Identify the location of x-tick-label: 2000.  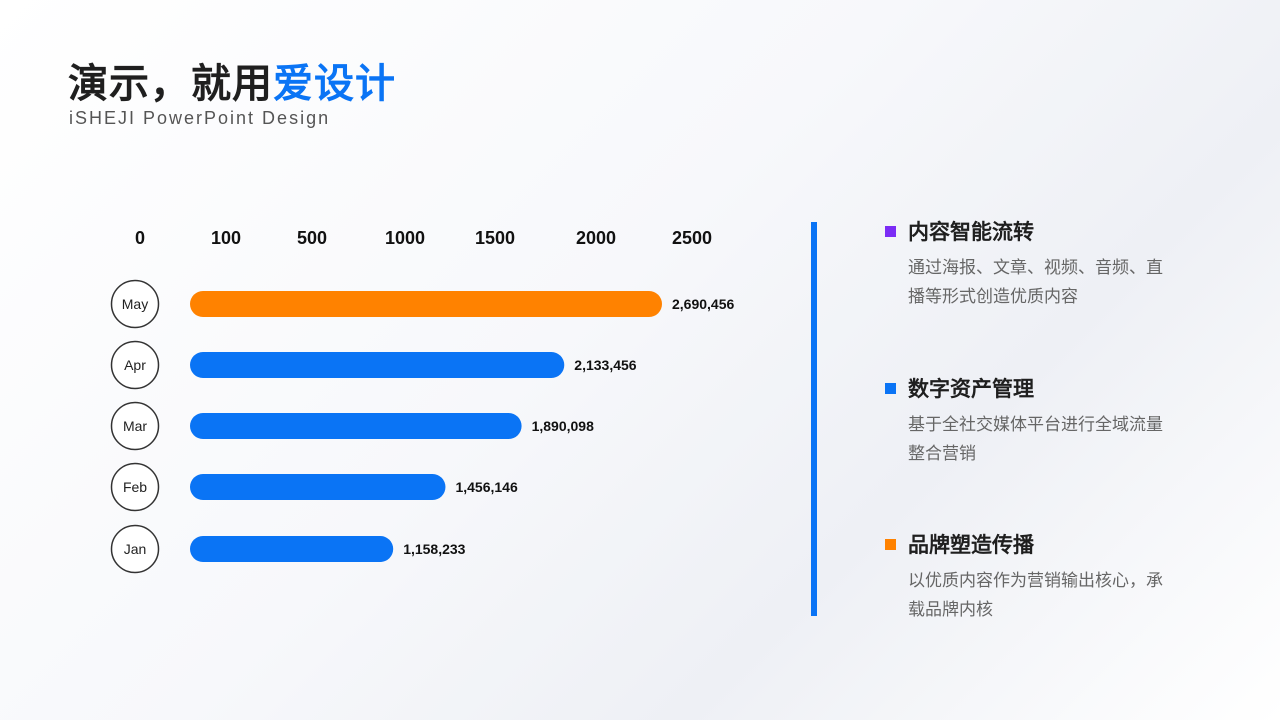
(596, 238).